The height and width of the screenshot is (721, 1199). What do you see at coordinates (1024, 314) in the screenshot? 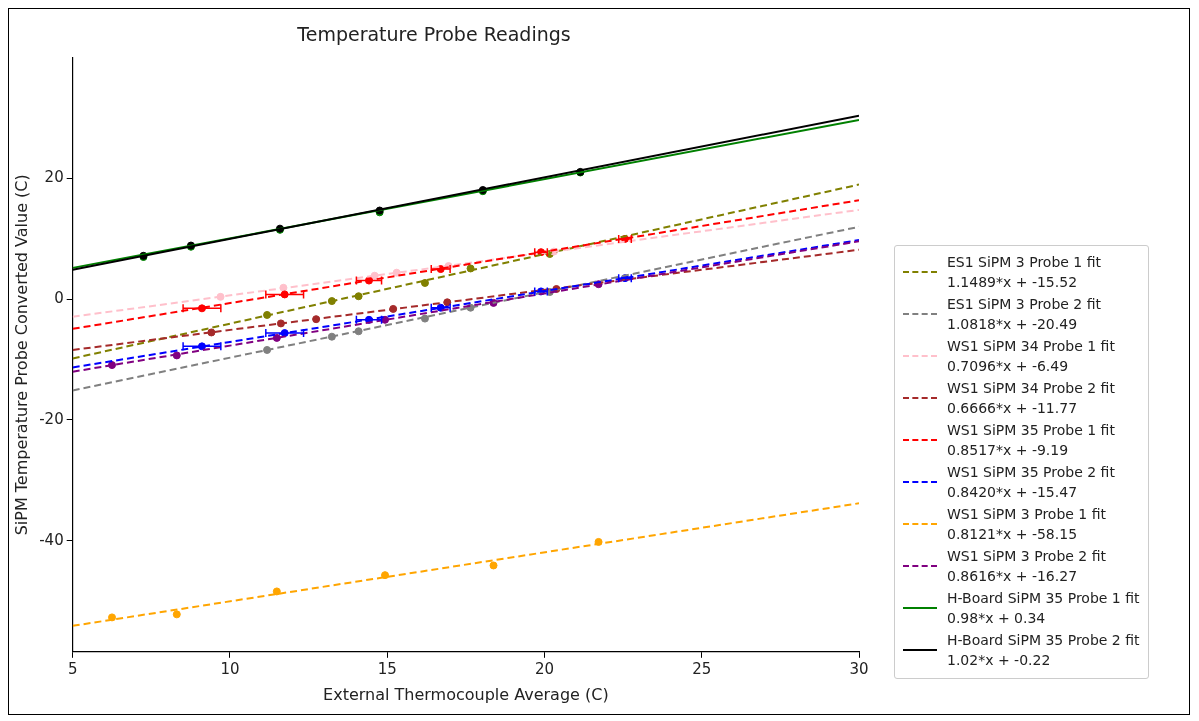
I see `legend-label: ES1 SiPM 3 Probe 2 fit 1.0818*x + -20.49` at bounding box center [1024, 314].